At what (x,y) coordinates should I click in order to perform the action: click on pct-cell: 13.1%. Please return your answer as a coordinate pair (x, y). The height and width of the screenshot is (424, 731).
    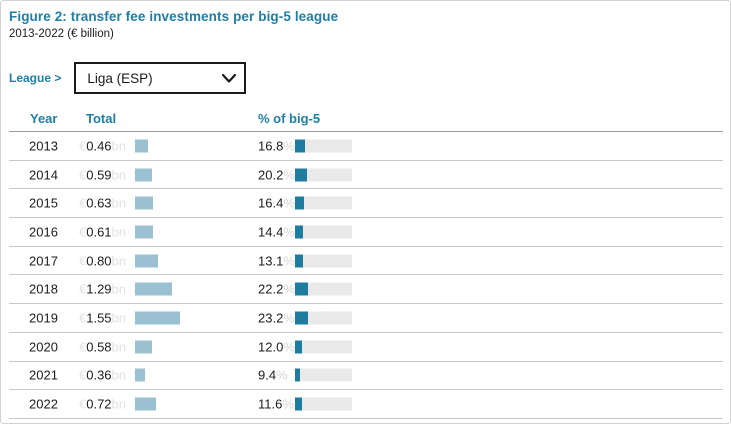
    Looking at the image, I should click on (276, 260).